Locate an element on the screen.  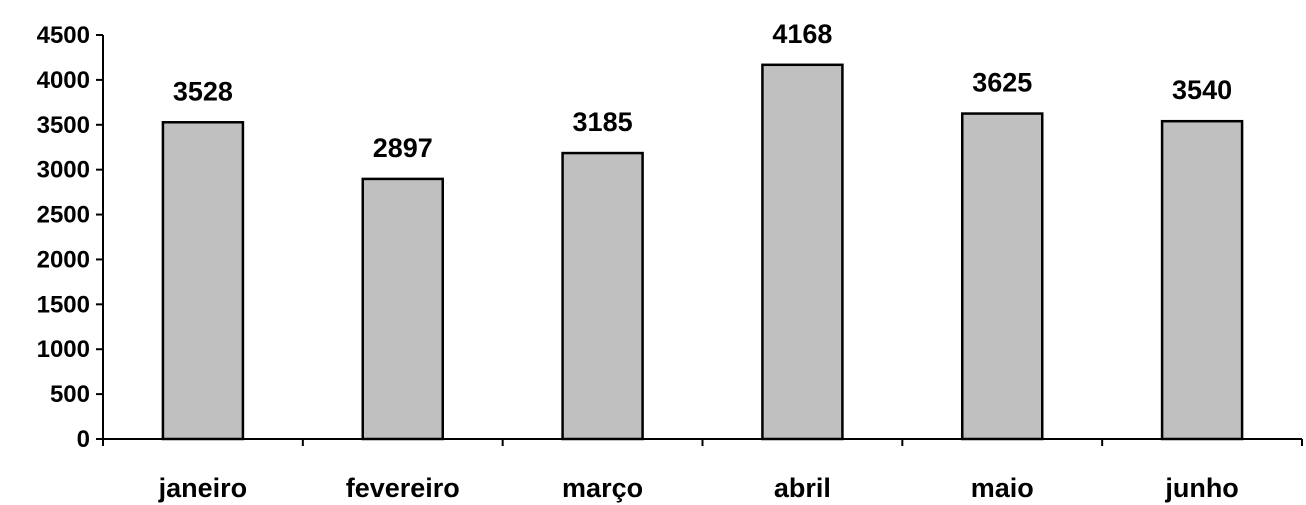
data-label-maio: 3625 is located at coordinates (1002, 83).